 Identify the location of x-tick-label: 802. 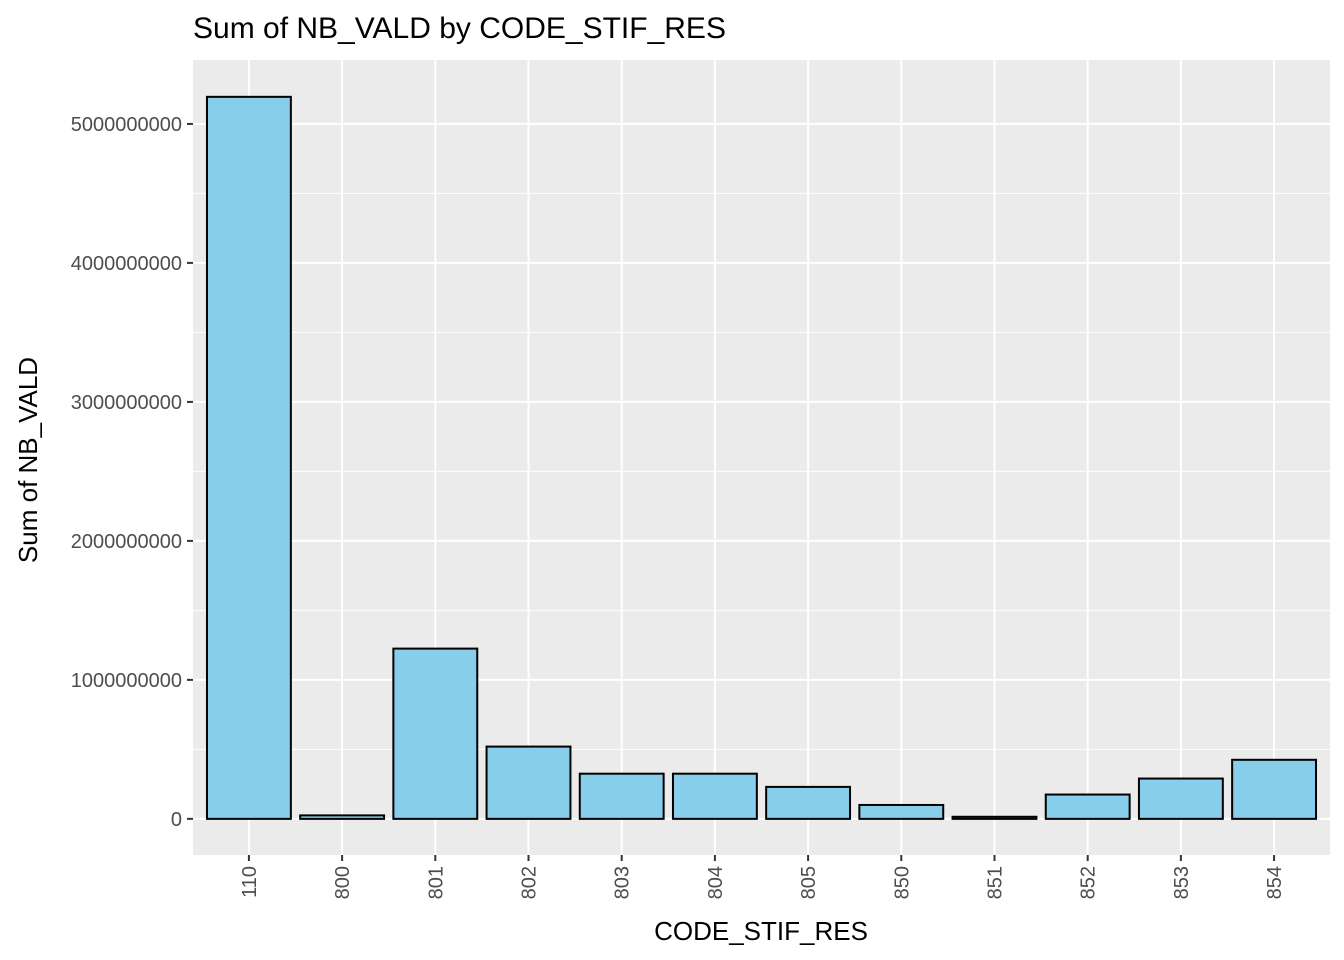
(530, 882).